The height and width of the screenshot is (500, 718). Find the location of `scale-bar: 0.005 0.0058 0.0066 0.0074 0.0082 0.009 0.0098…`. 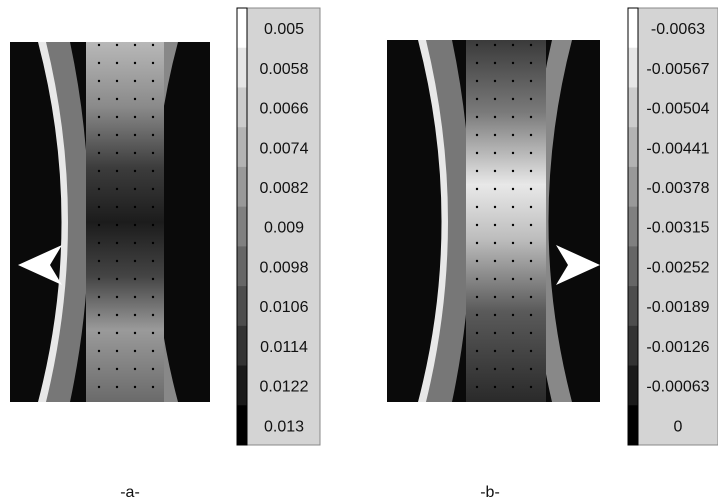

scale-bar: 0.005 0.0058 0.0066 0.0074 0.0082 0.009 0.0098… is located at coordinates (278, 226).